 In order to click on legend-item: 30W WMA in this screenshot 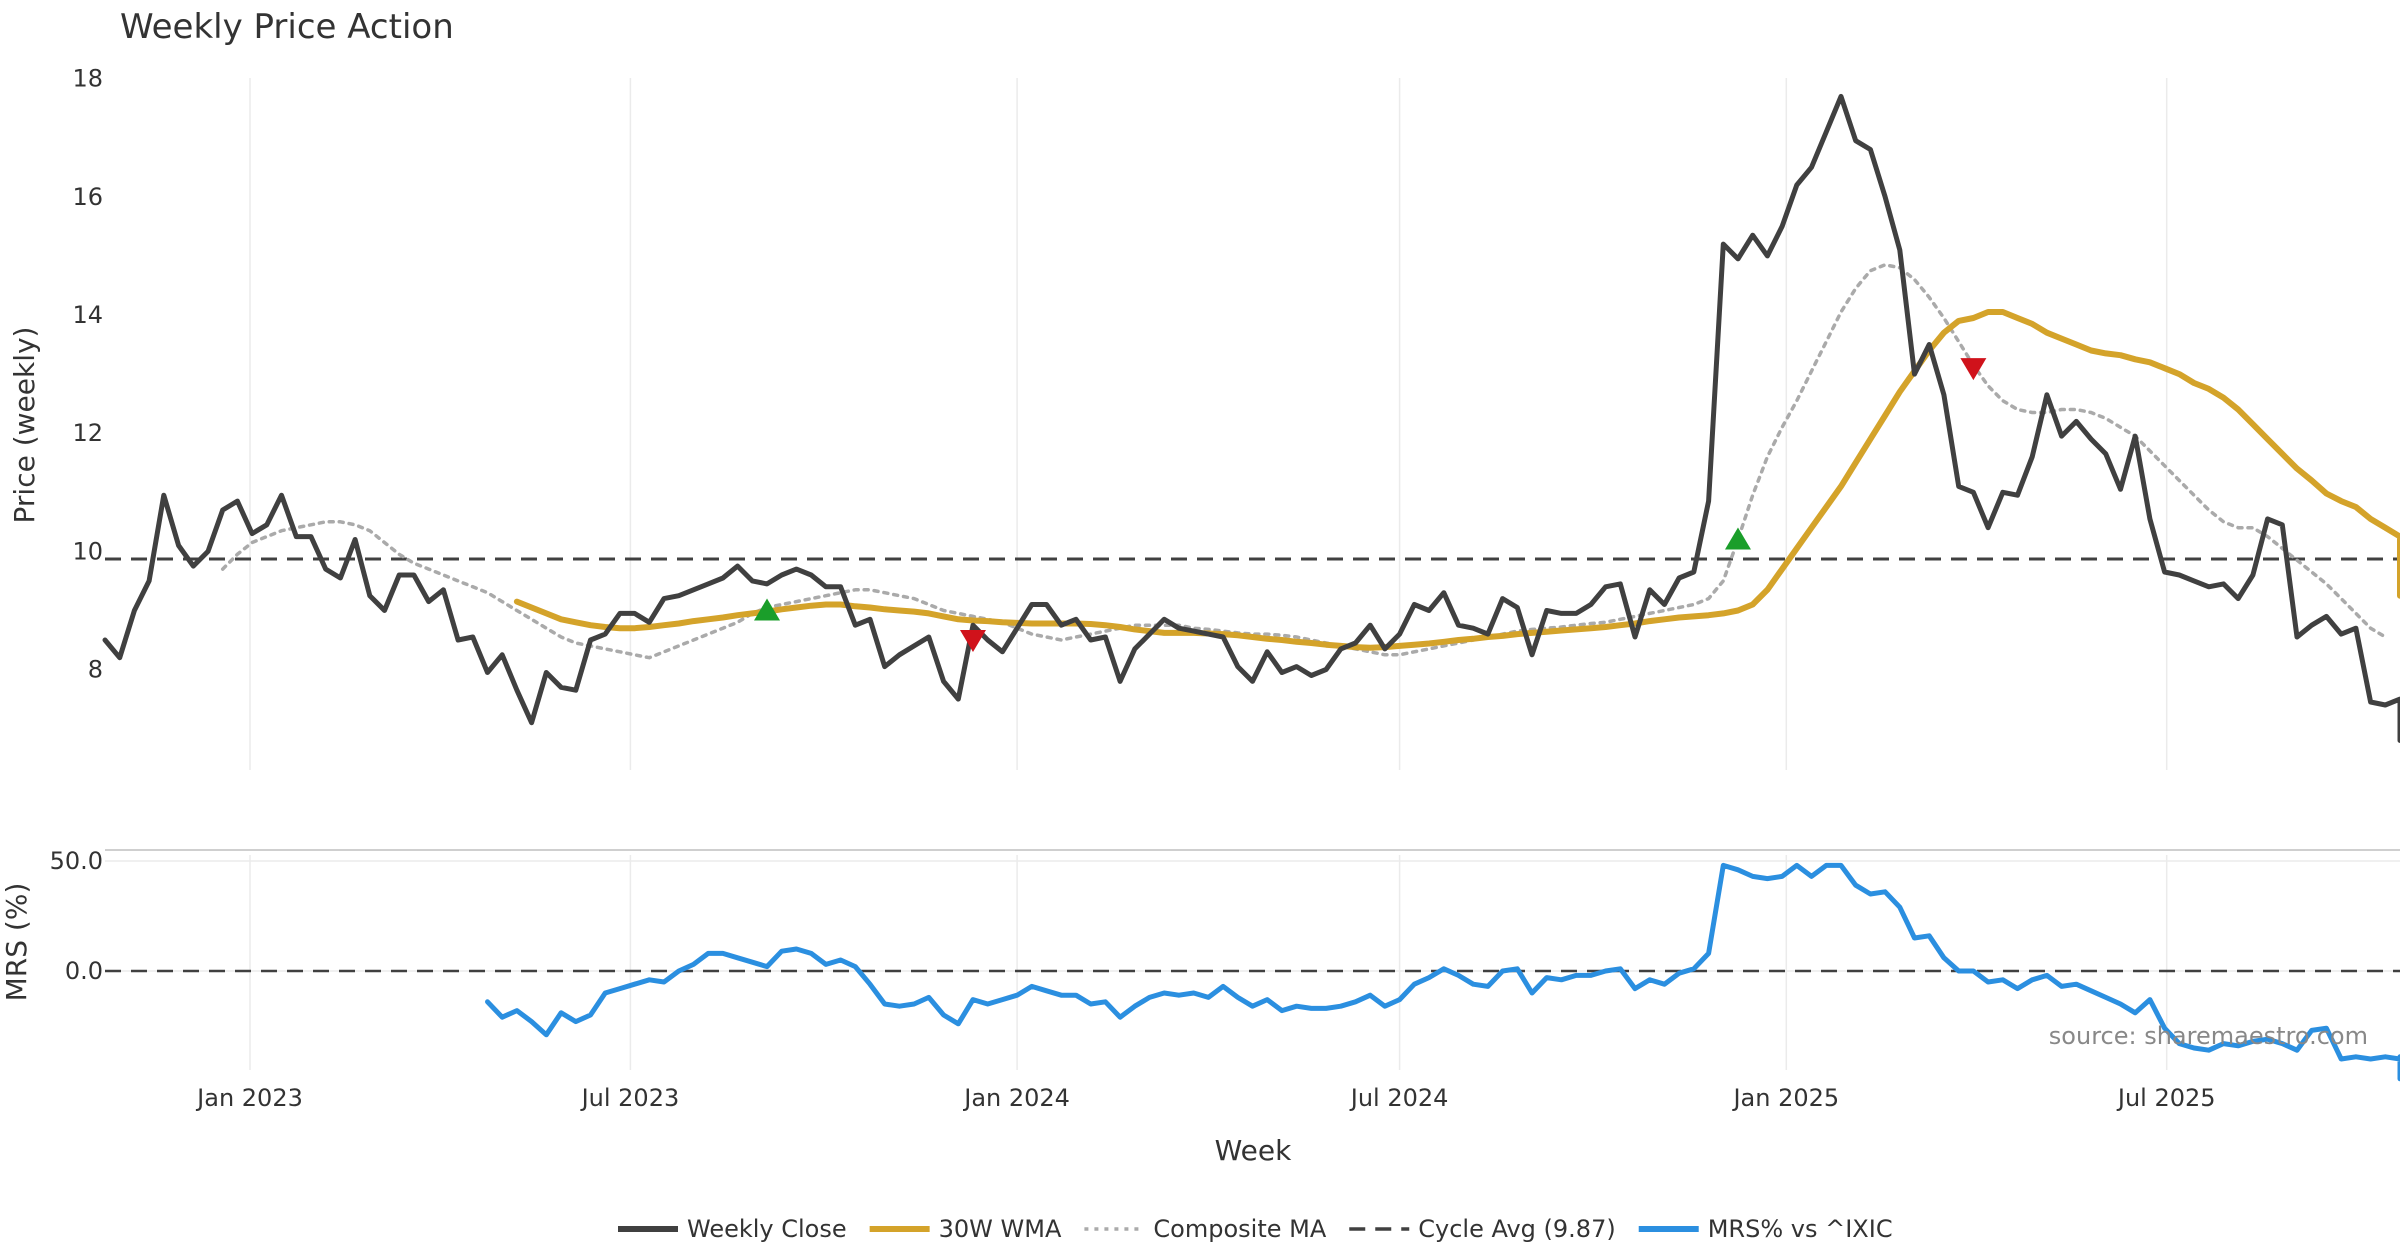, I will do `click(965, 1229)`.